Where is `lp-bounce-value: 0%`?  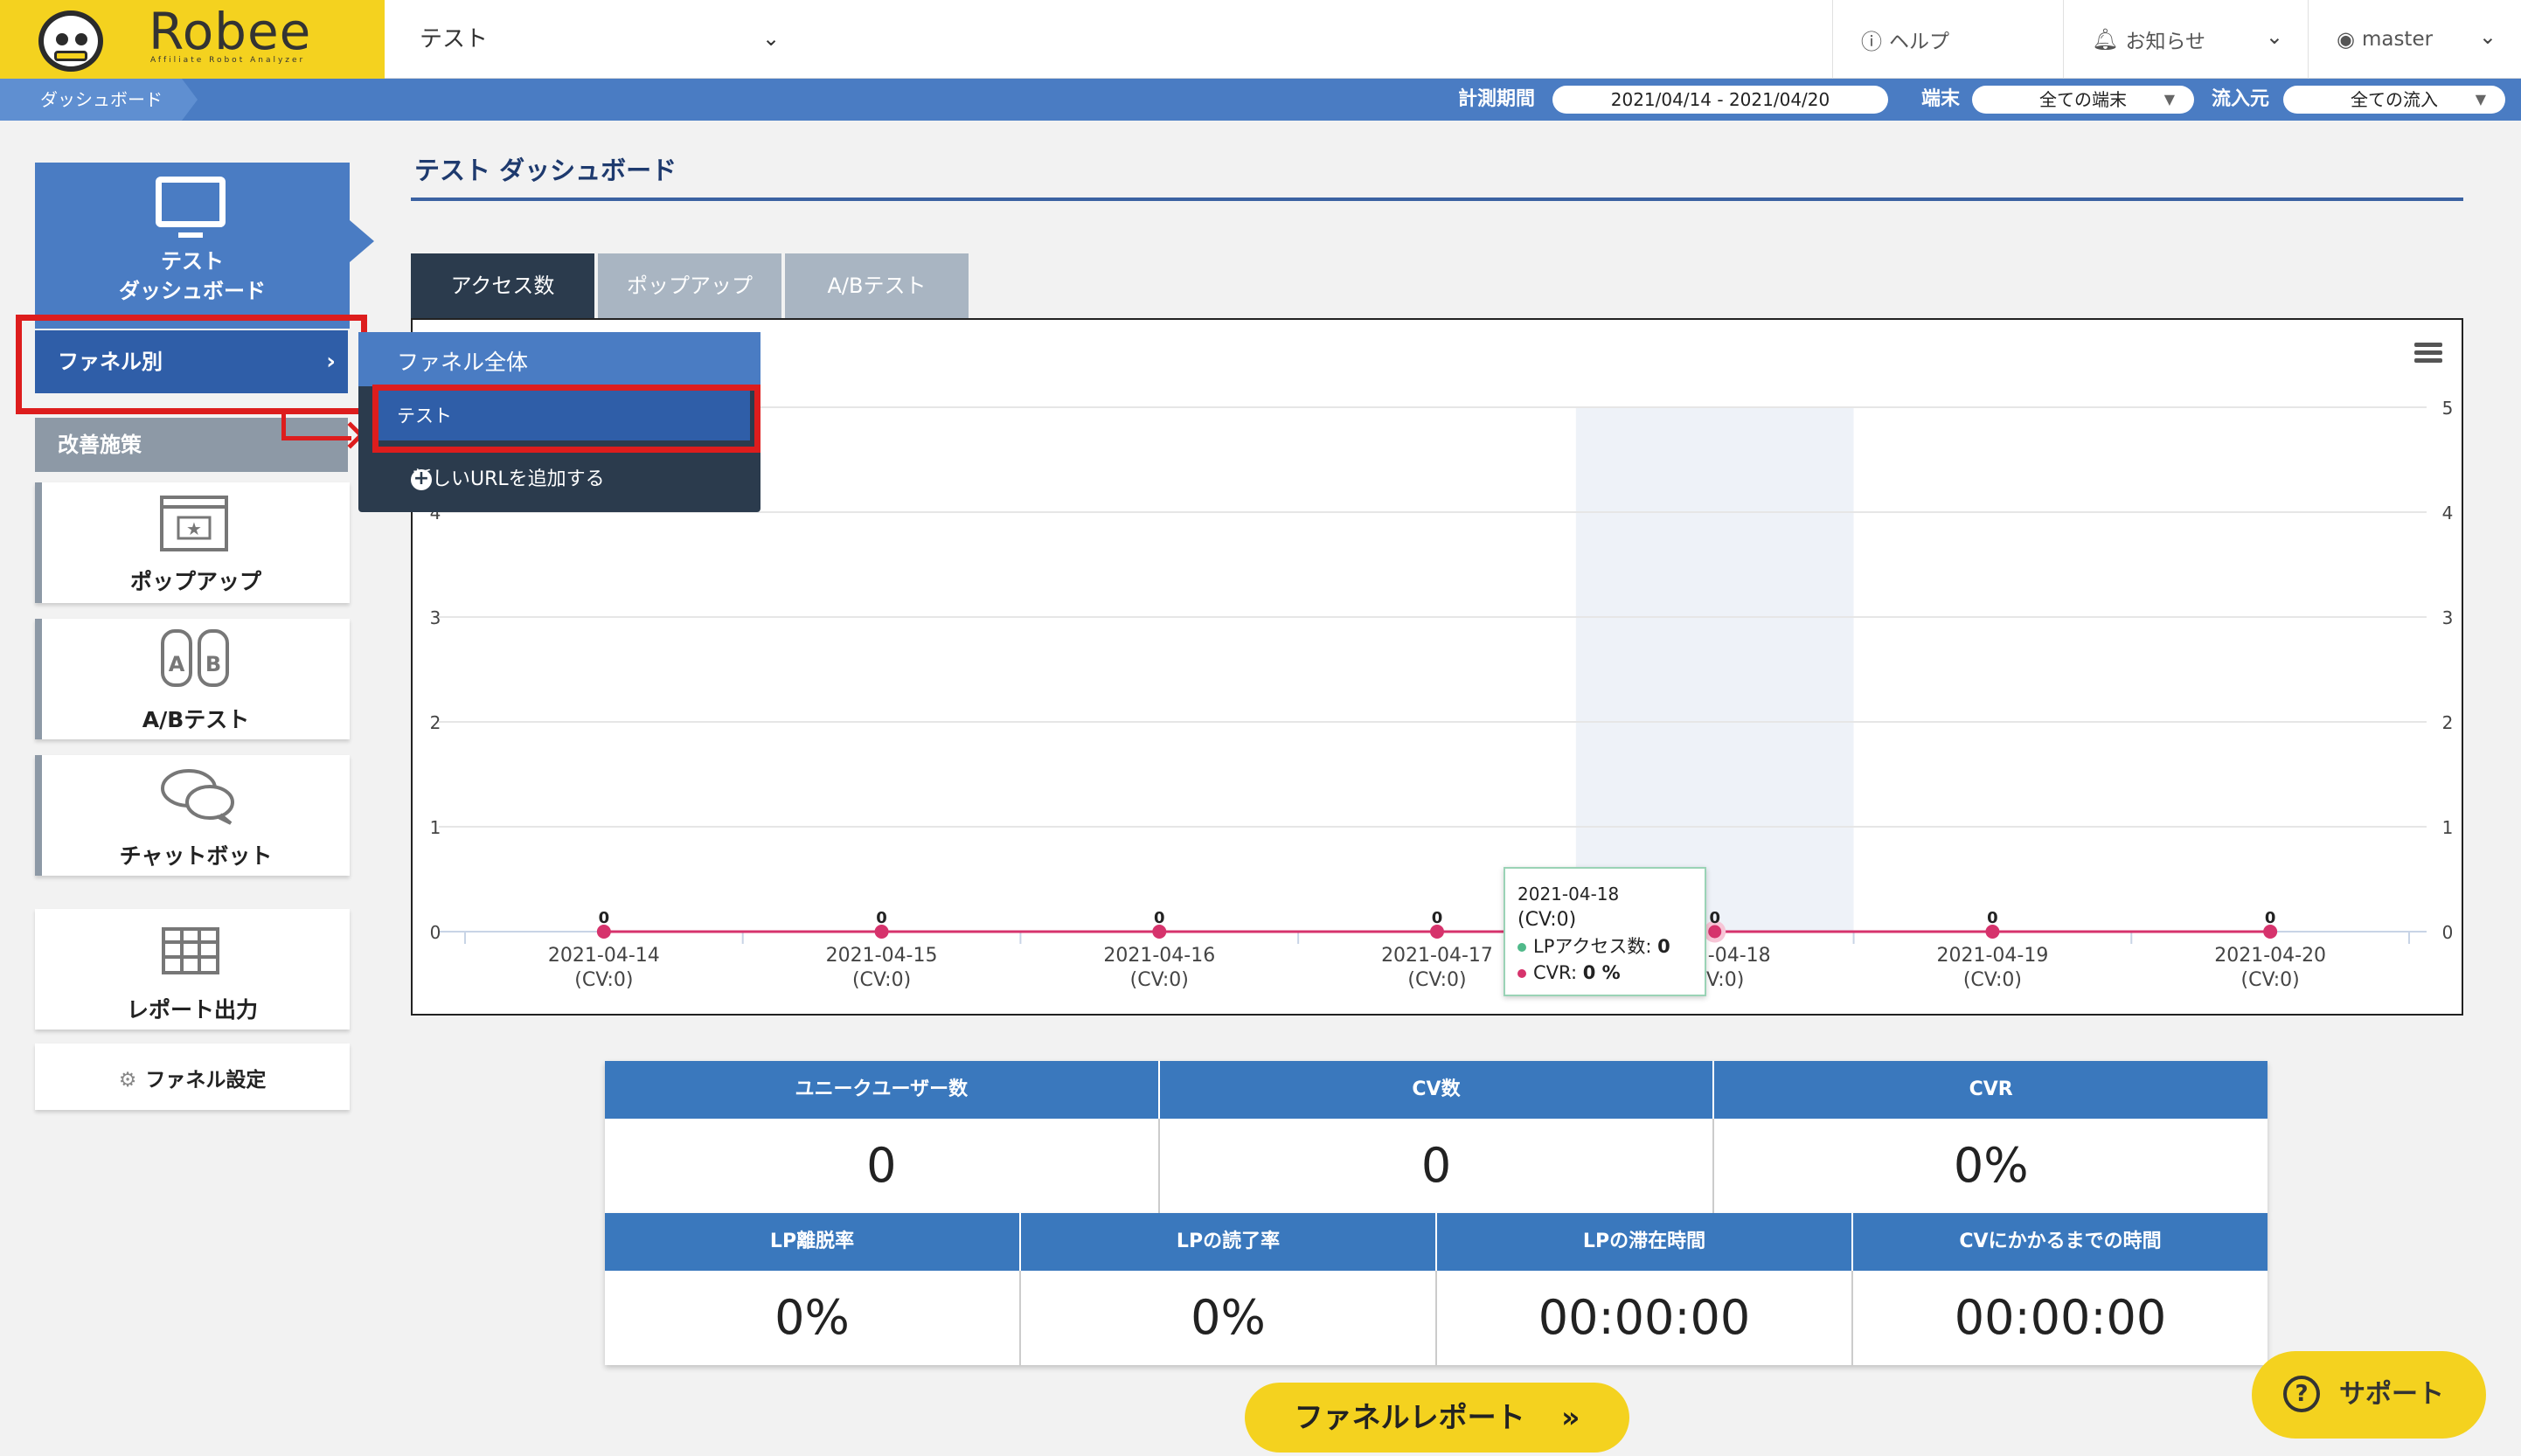 lp-bounce-value: 0% is located at coordinates (813, 1318).